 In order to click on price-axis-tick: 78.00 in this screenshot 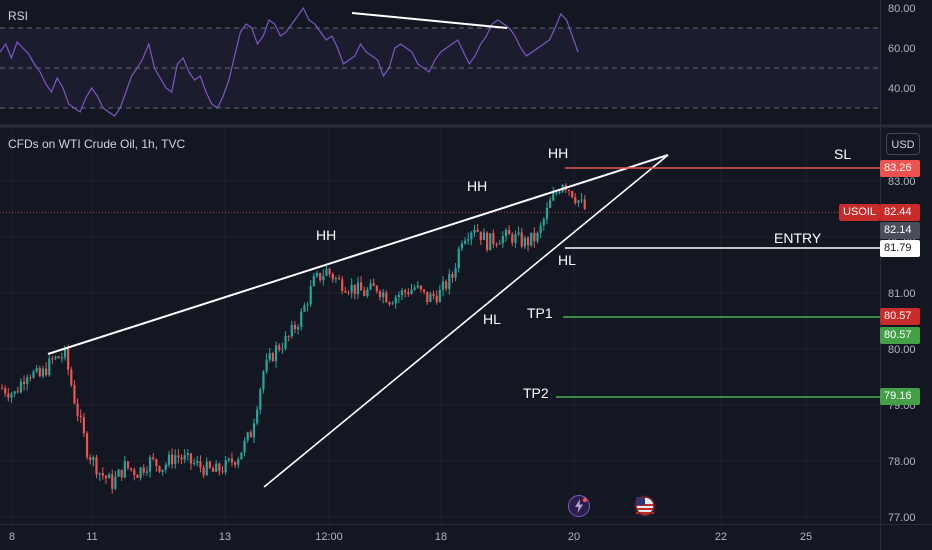, I will do `click(902, 462)`.